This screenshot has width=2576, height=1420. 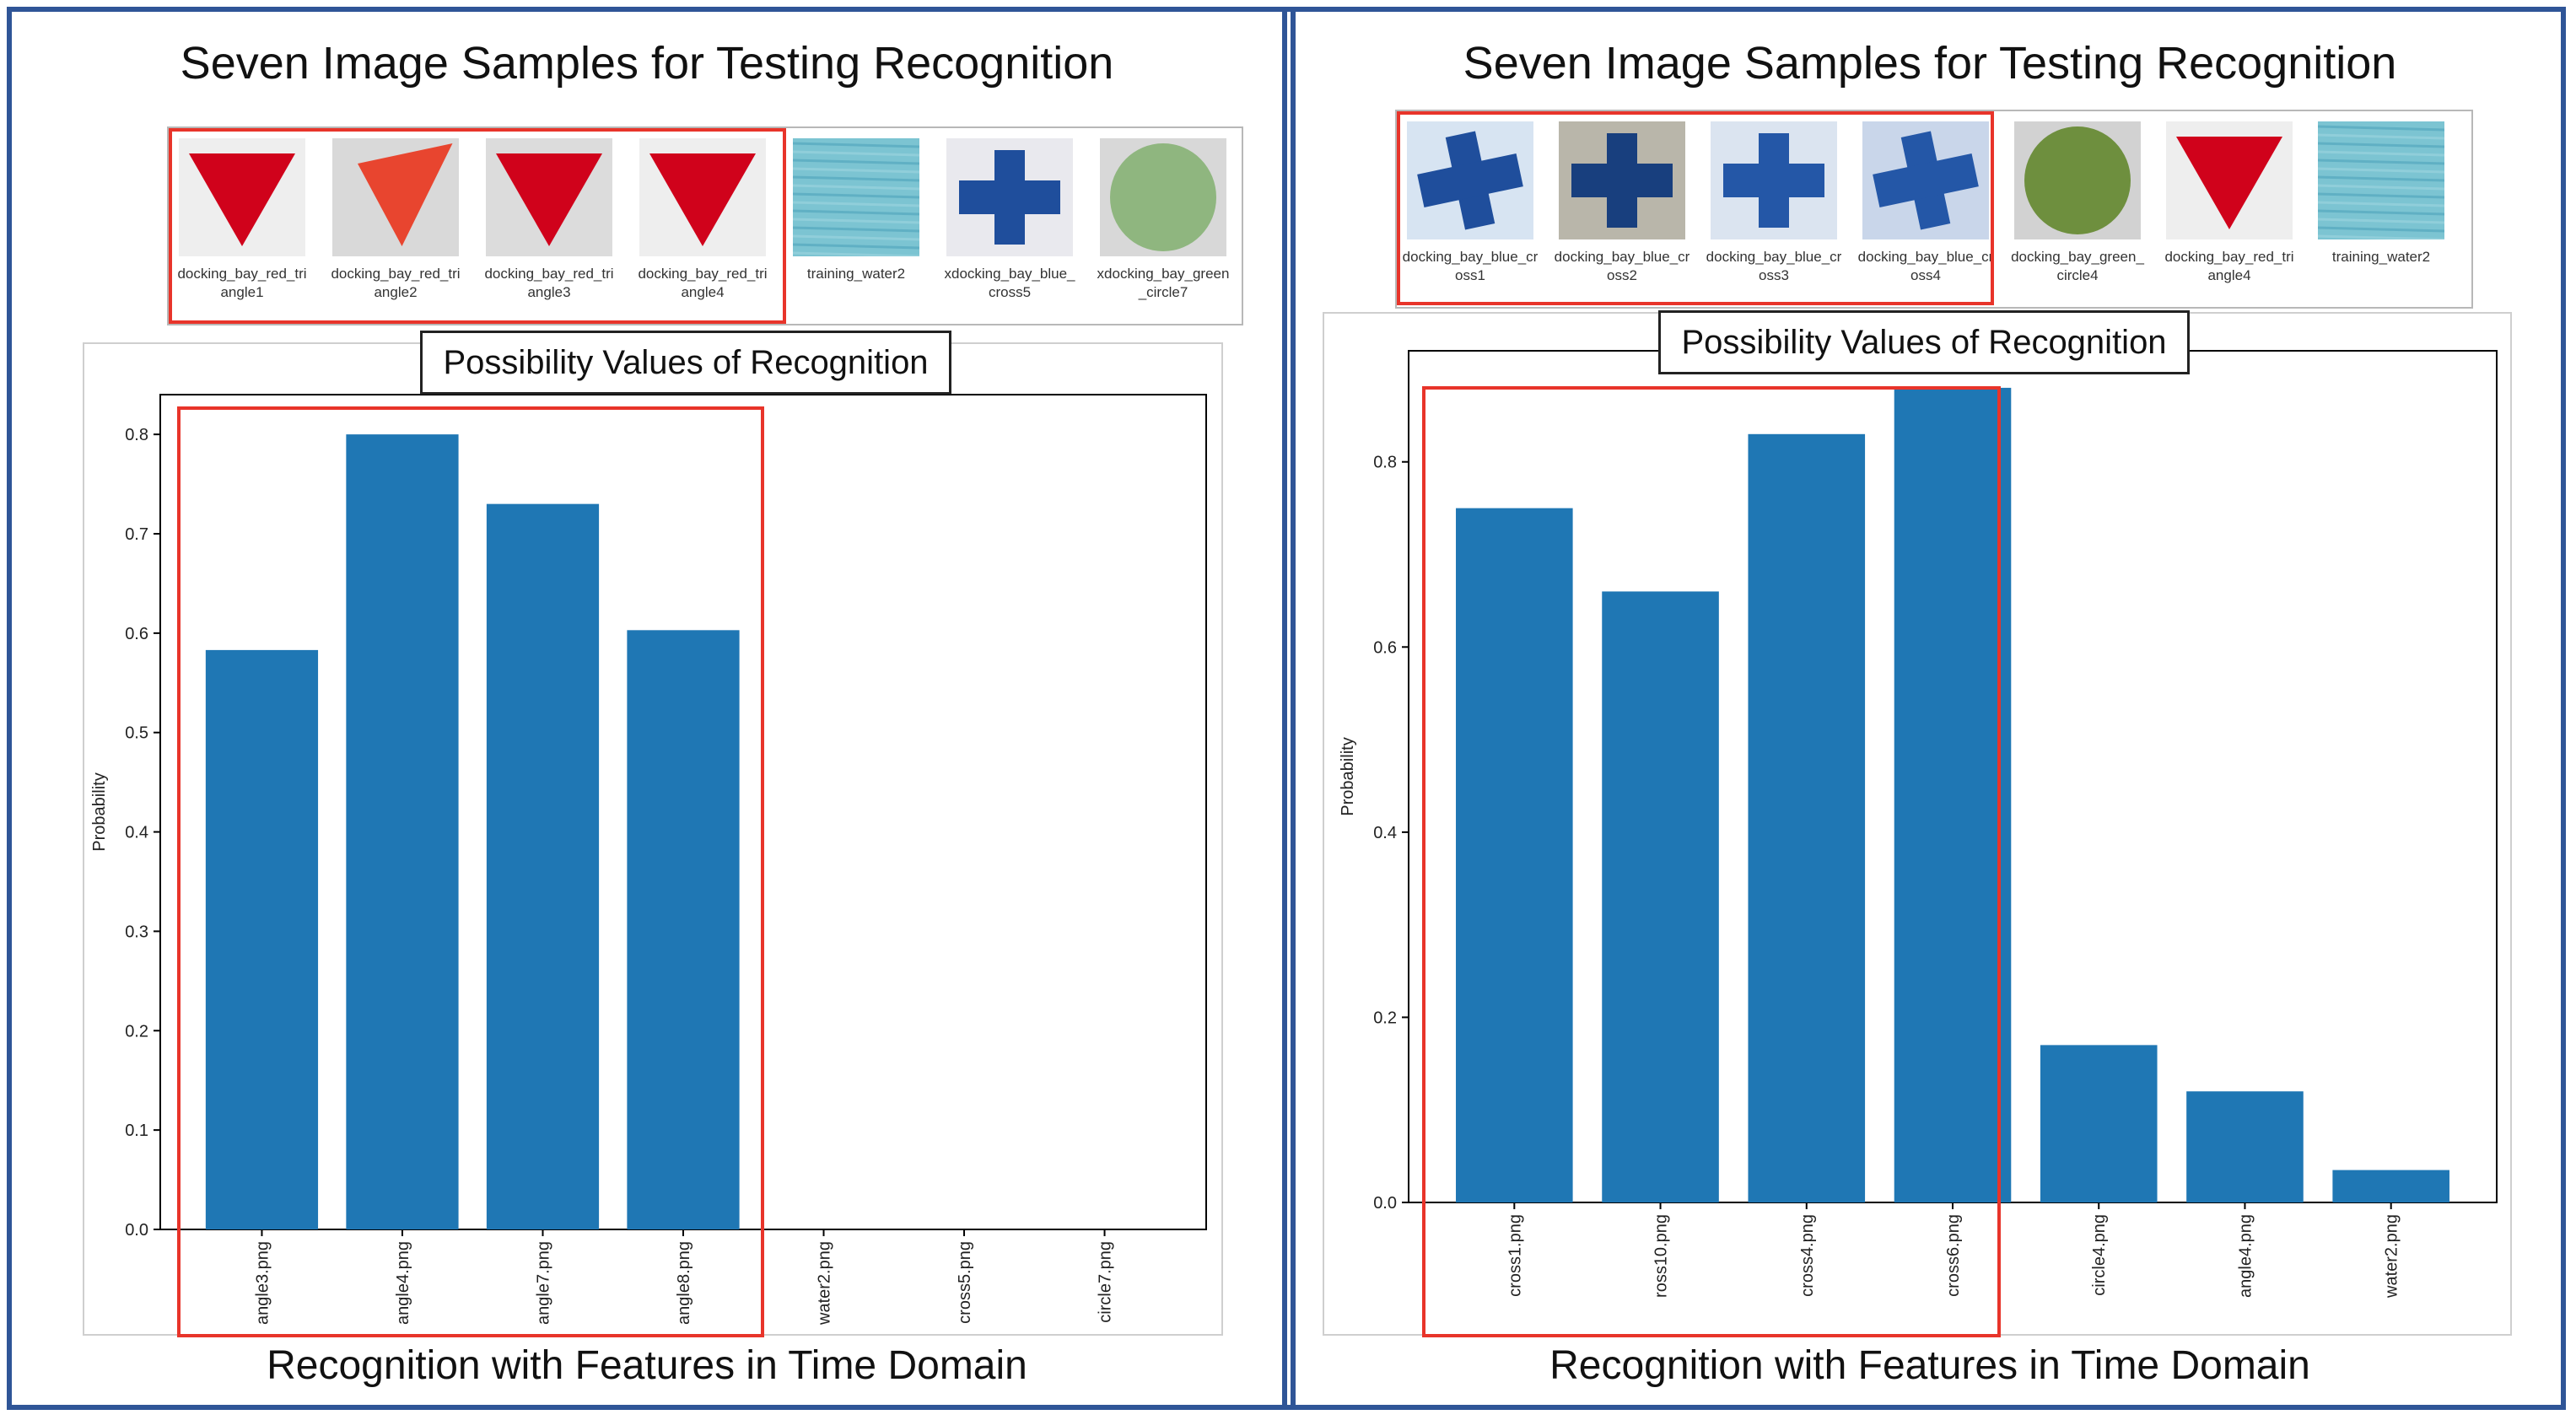 What do you see at coordinates (1953, 1255) in the screenshot?
I see `x-tick-label: cross6.png` at bounding box center [1953, 1255].